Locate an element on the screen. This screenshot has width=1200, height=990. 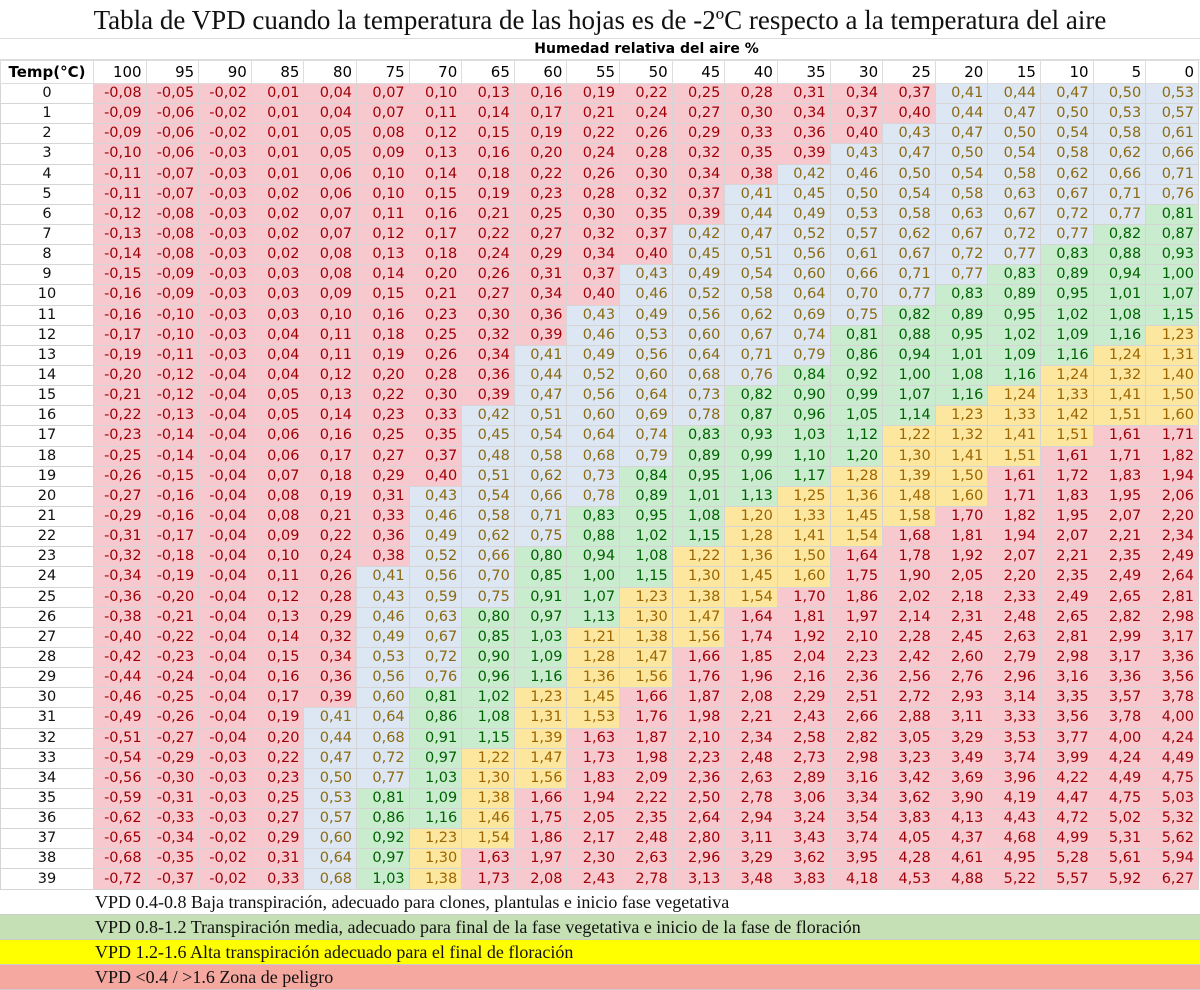
vpd-cell: 0,64 is located at coordinates (330, 859).